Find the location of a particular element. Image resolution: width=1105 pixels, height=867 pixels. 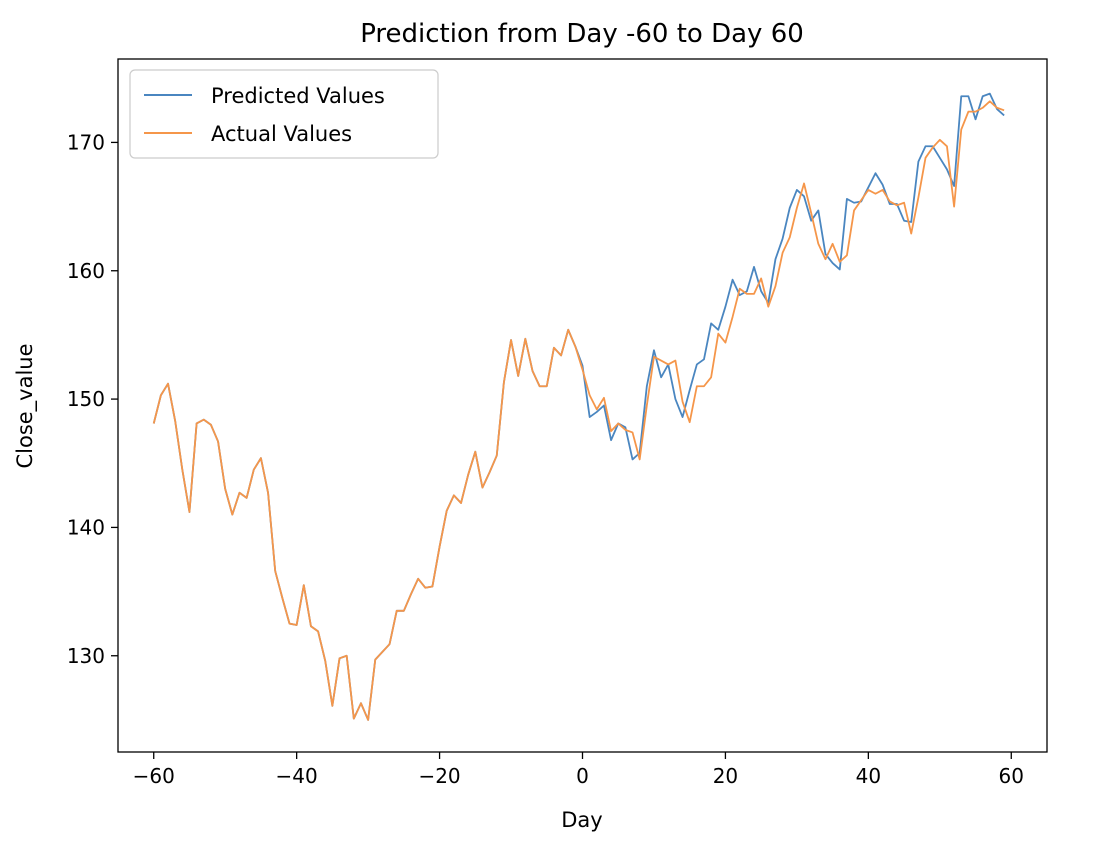

y-axis-ticks: 130 140 150 160 170 is located at coordinates (92, 399).